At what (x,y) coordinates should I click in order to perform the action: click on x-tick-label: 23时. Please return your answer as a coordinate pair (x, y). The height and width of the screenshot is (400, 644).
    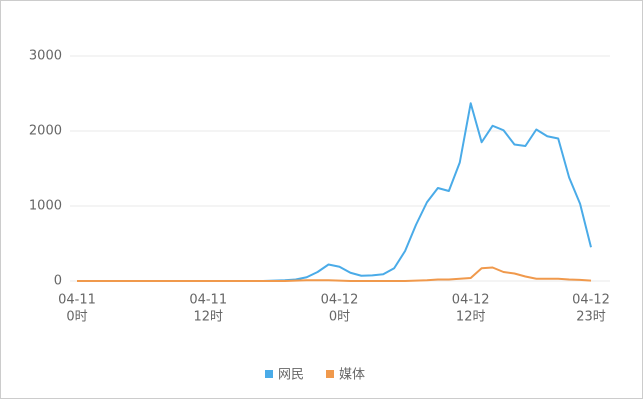
    Looking at the image, I should click on (591, 317).